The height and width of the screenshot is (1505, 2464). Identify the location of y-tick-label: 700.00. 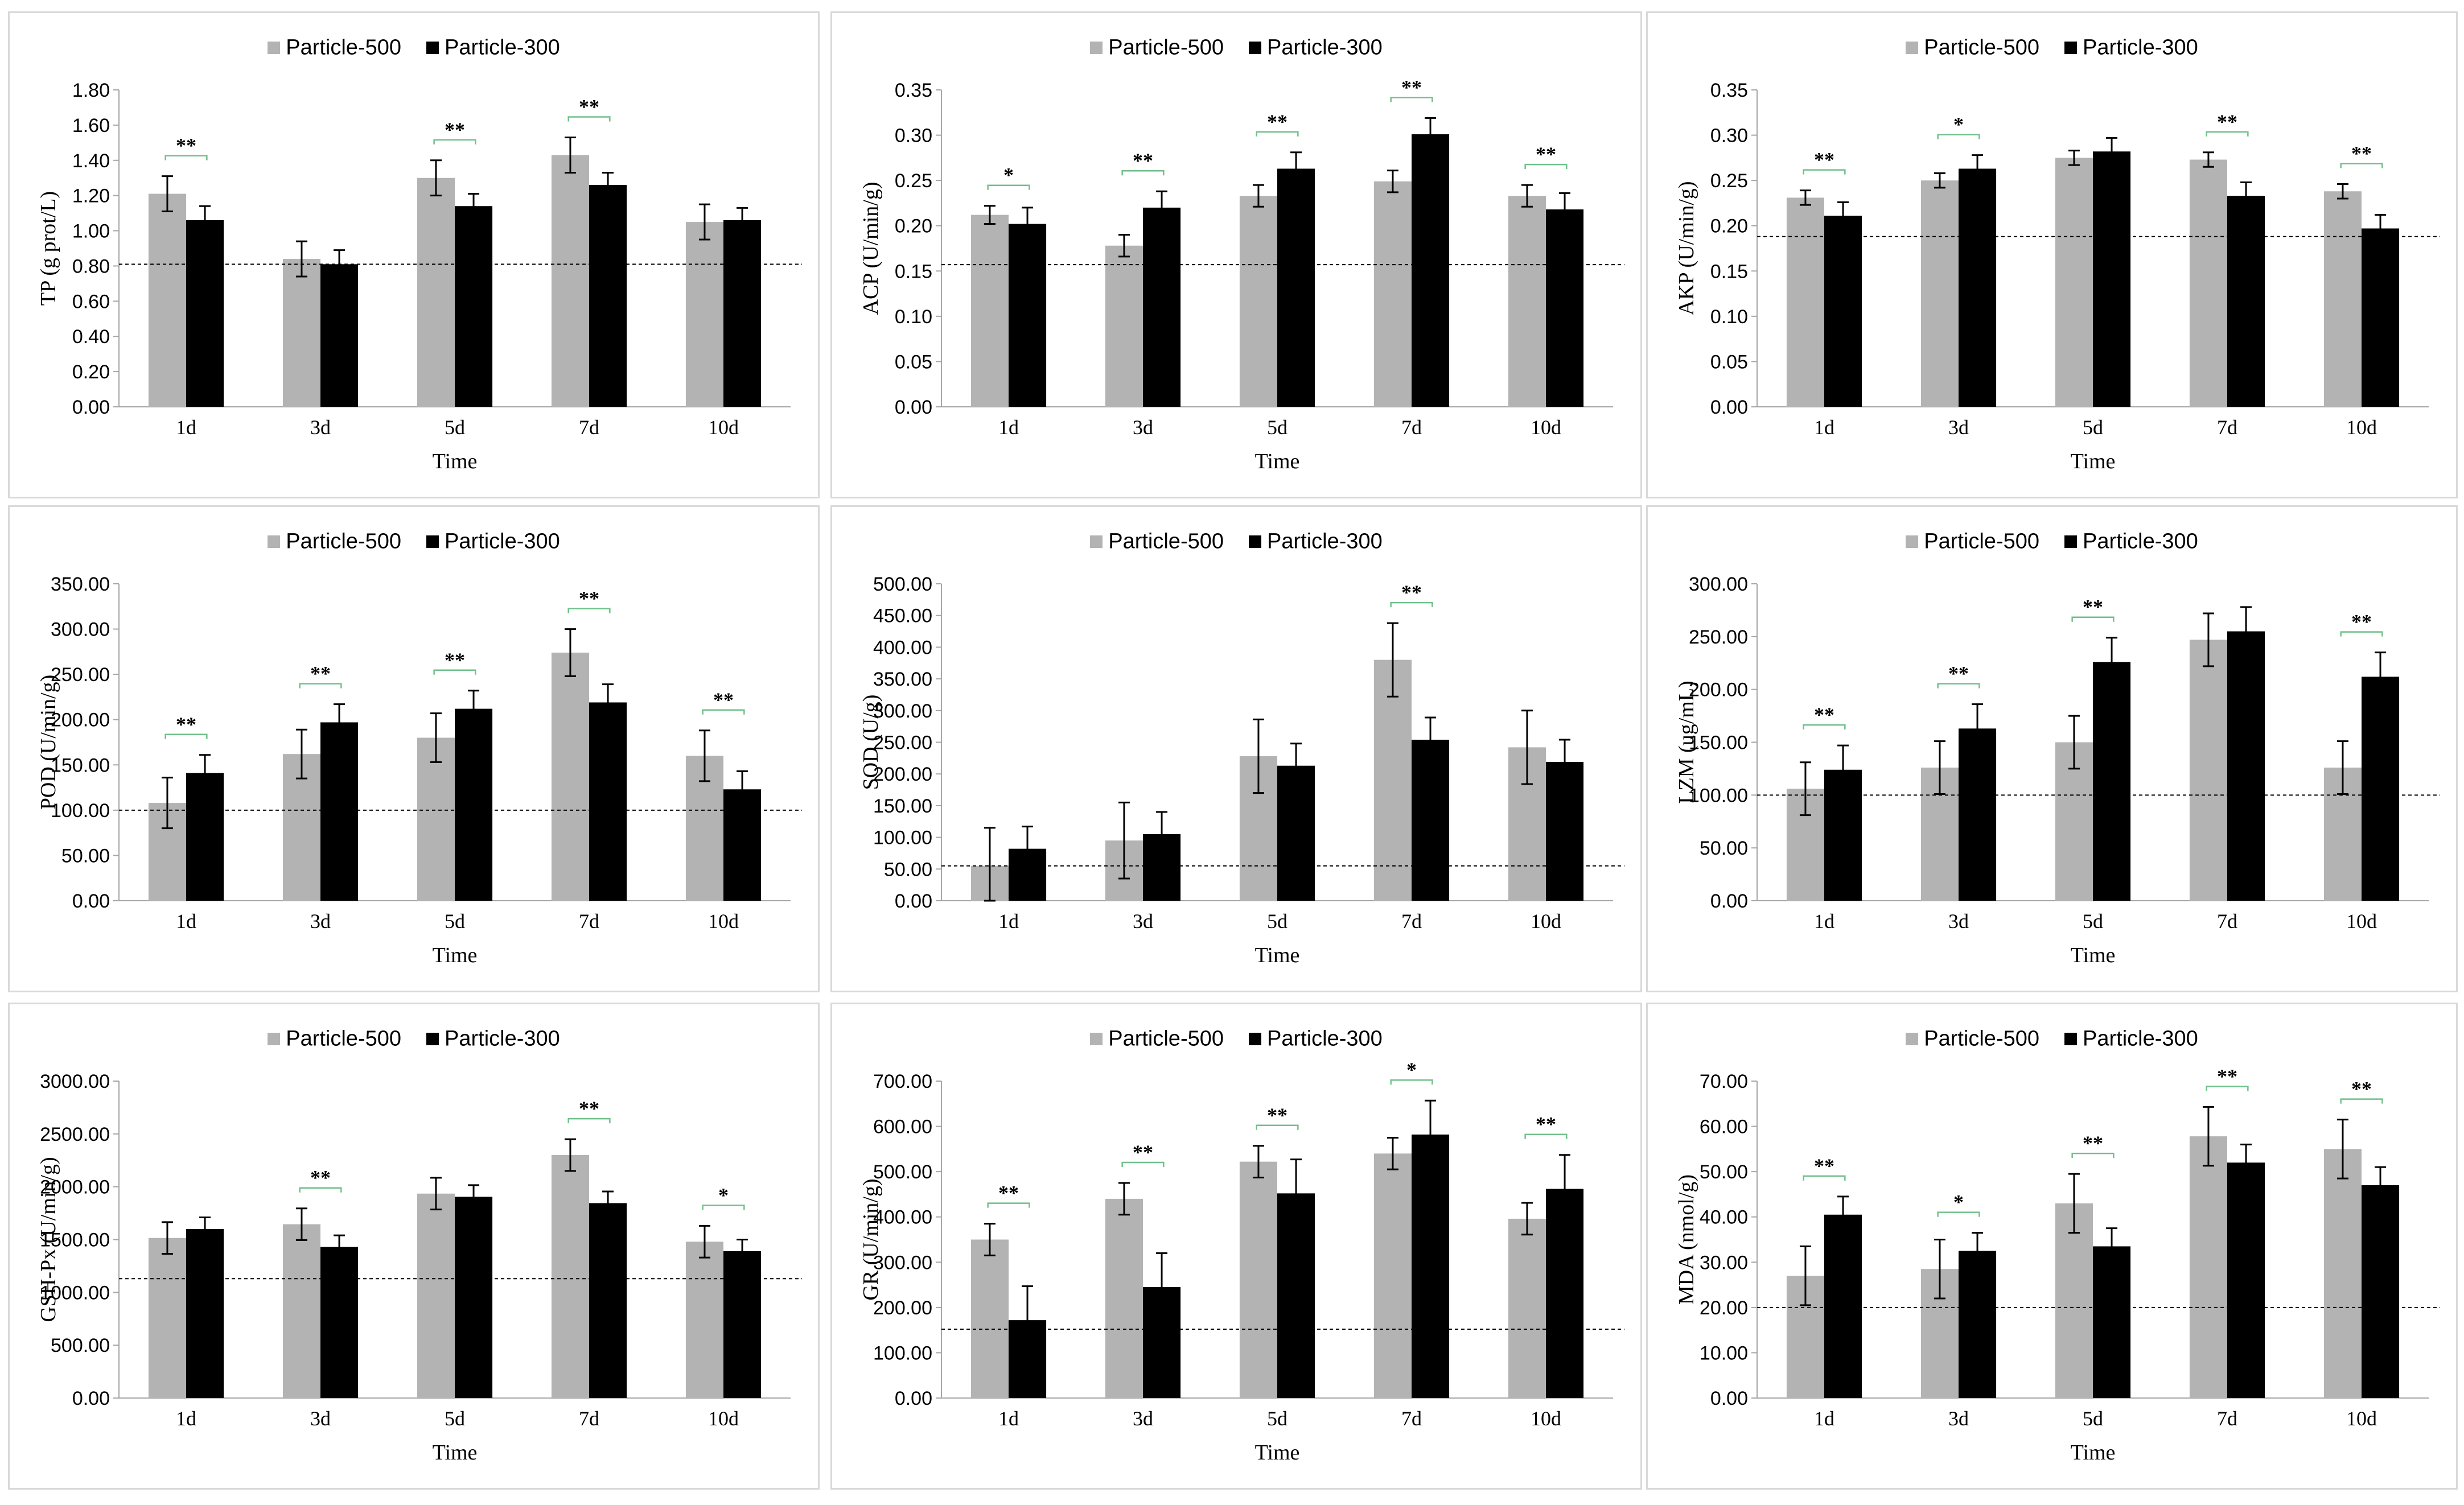
(902, 1081).